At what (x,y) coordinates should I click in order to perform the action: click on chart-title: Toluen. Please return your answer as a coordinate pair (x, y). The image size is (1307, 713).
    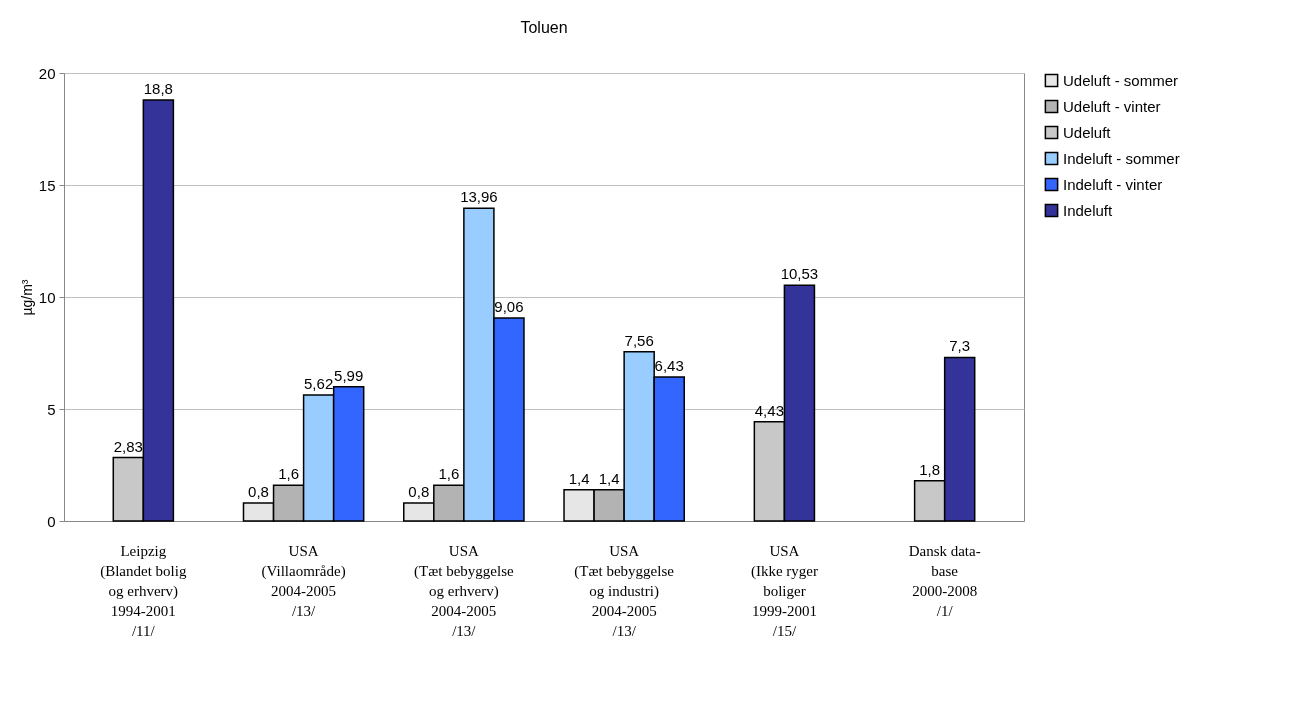
    Looking at the image, I should click on (544, 27).